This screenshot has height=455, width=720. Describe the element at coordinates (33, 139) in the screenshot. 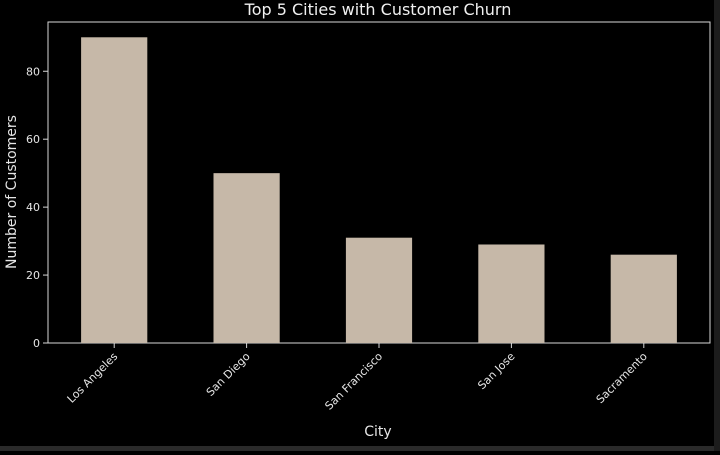

I see `y-tick-label: 60` at that location.